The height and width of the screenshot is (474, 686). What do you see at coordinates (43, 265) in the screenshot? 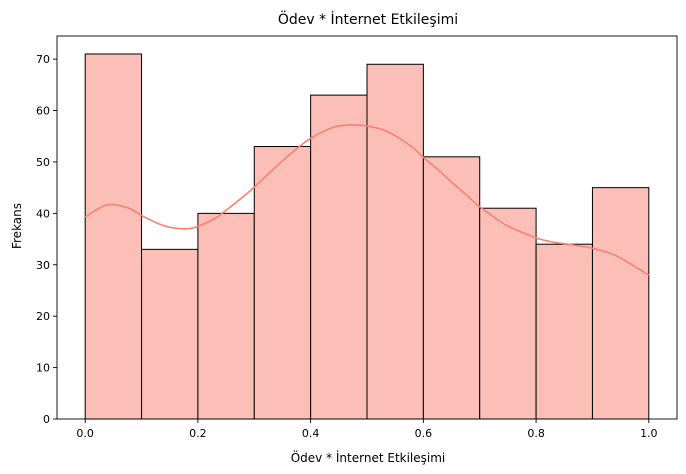
I see `y-tick-label: 30` at bounding box center [43, 265].